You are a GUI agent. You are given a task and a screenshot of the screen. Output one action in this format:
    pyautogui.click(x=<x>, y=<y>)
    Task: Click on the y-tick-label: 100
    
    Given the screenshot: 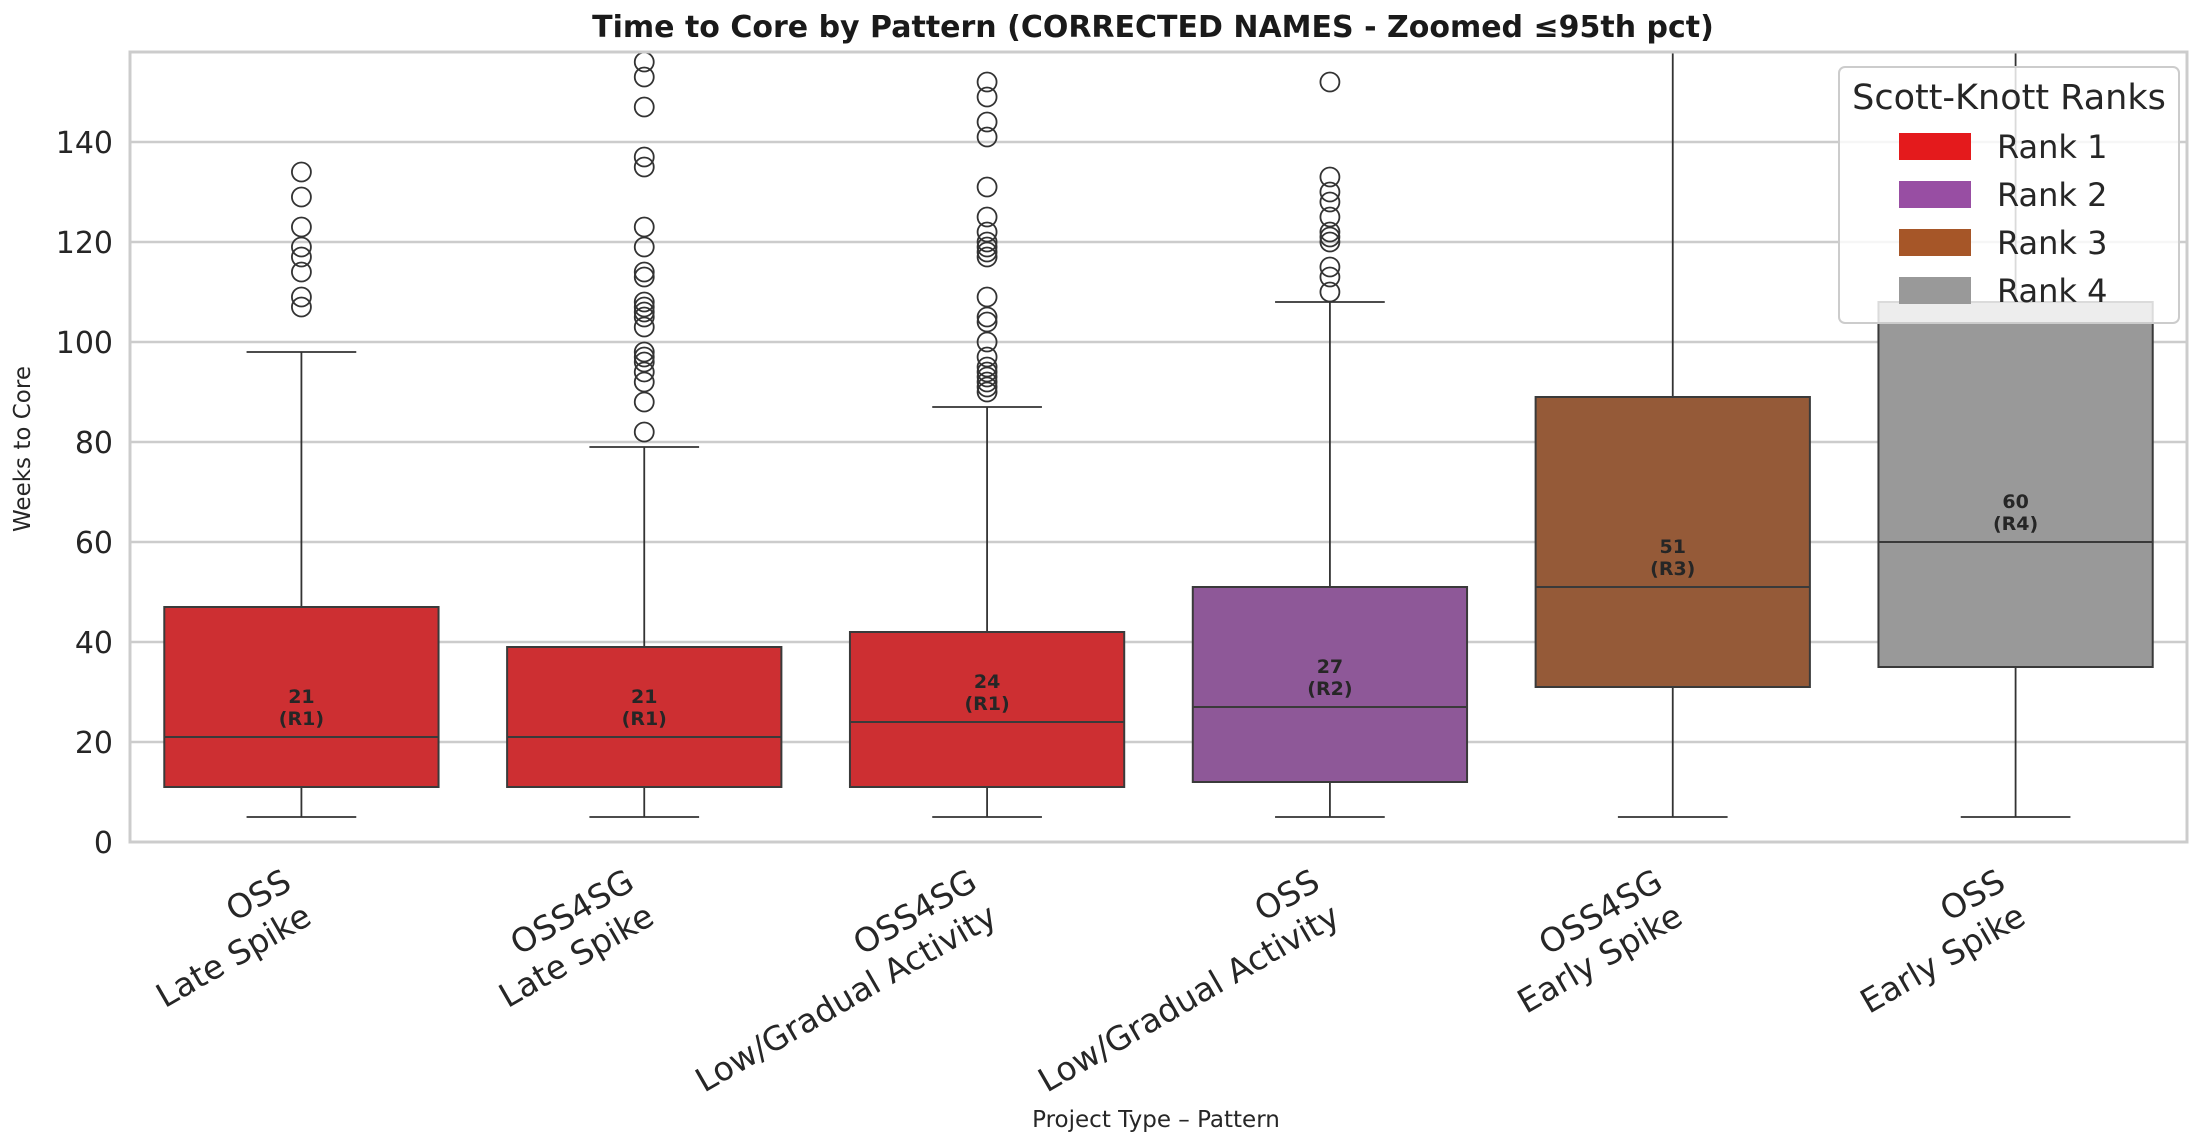 What is the action you would take?
    pyautogui.click(x=84, y=343)
    